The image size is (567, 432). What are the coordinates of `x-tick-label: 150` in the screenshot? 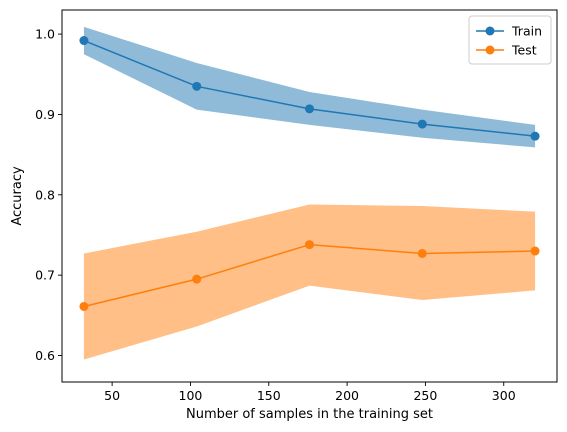 It's located at (269, 395).